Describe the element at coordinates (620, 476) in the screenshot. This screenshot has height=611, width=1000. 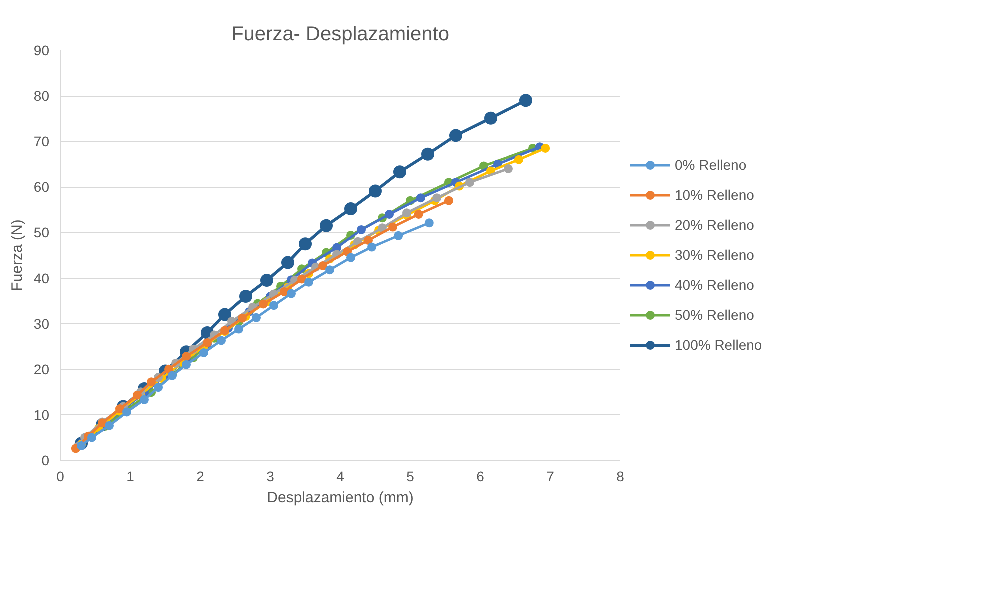
I see `x-tick-label: 8` at that location.